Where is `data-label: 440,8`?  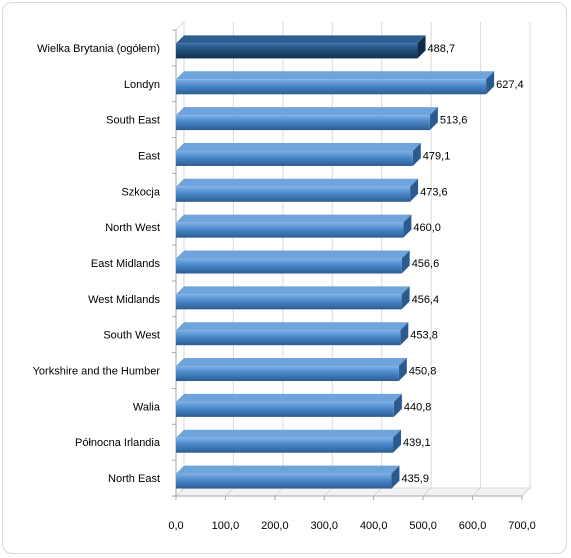 data-label: 440,8 is located at coordinates (418, 407).